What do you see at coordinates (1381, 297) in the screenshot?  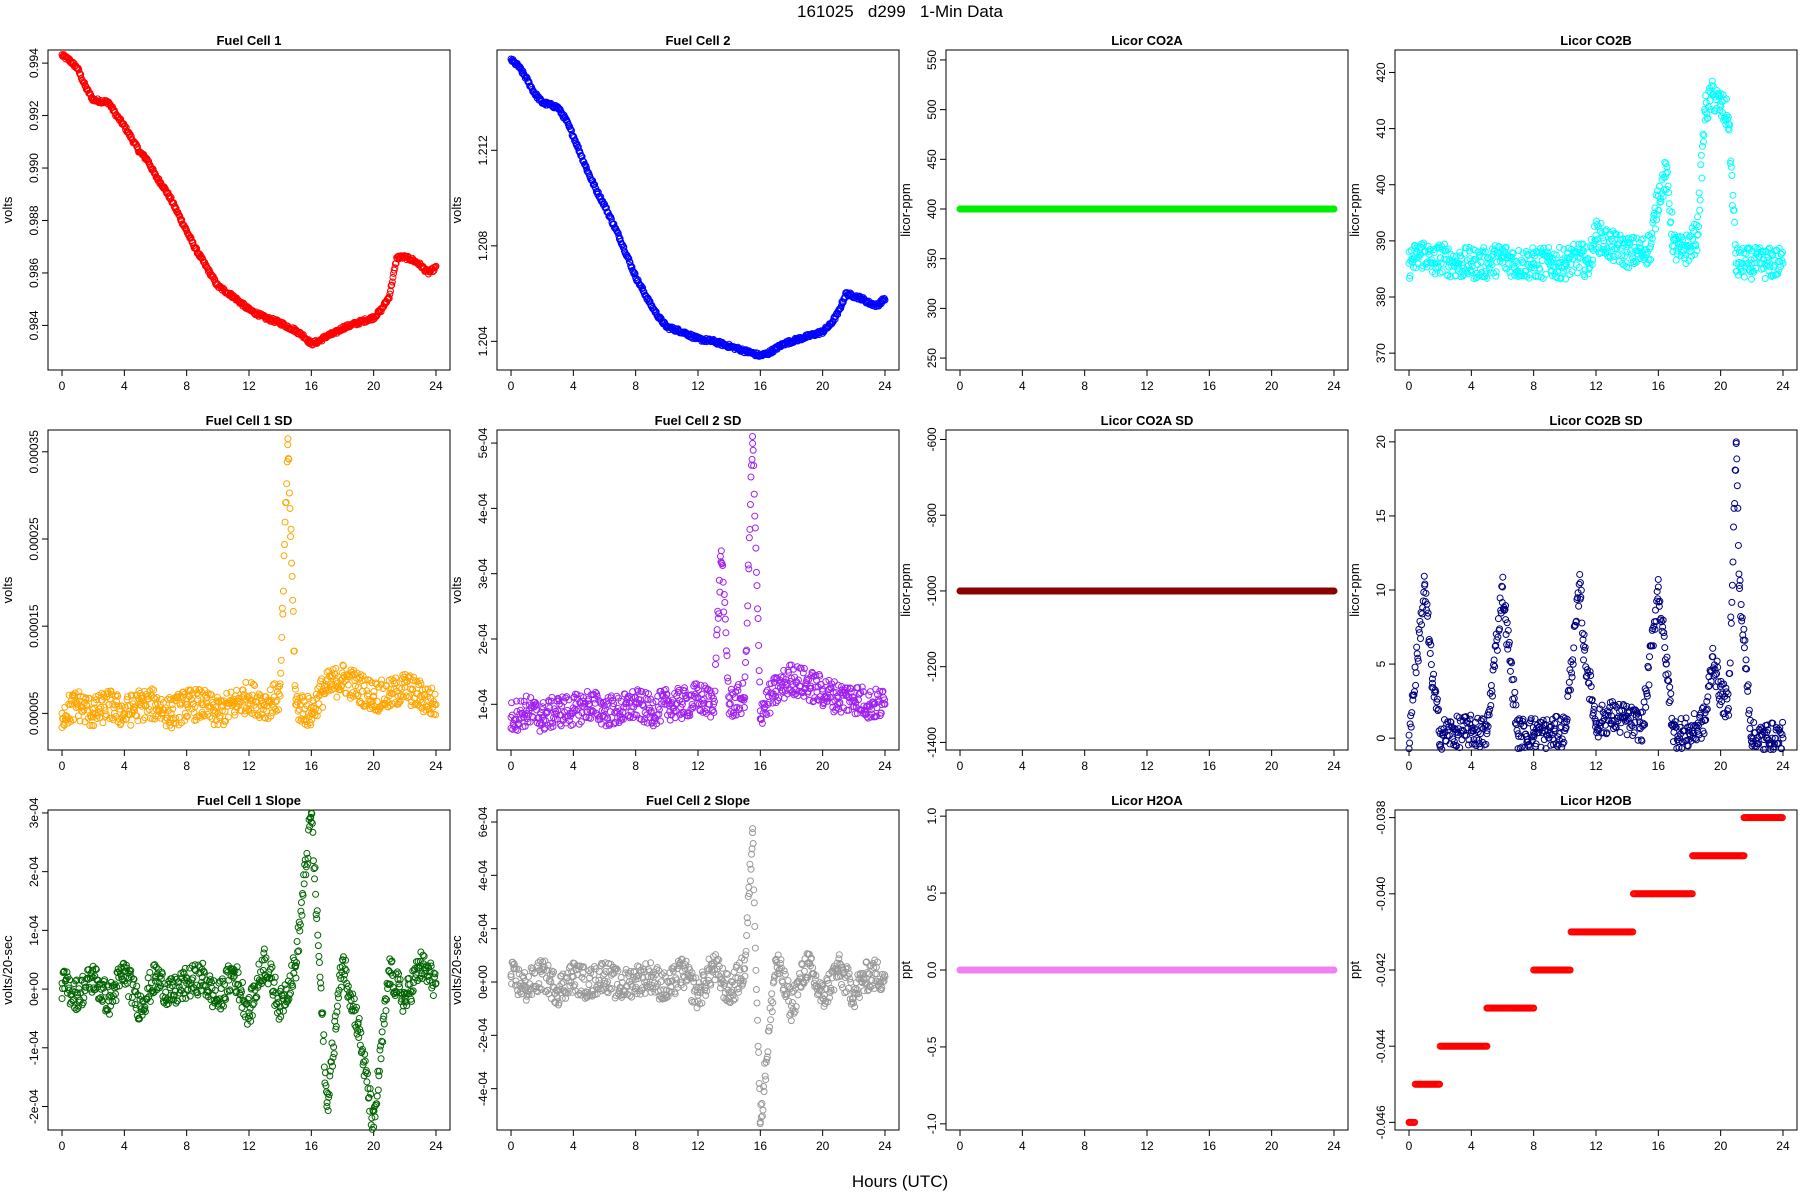 I see `y-tick-label: 380` at bounding box center [1381, 297].